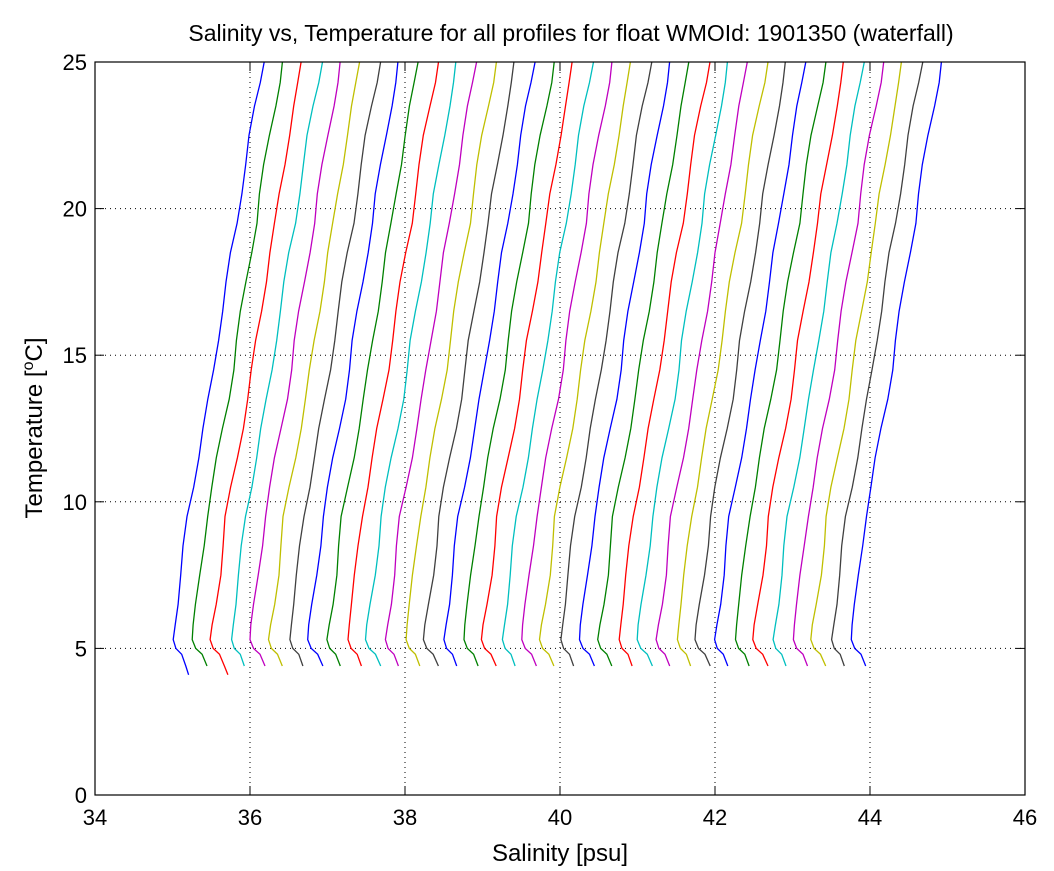 The image size is (1054, 871). What do you see at coordinates (81, 795) in the screenshot?
I see `y-tick-label: 0` at bounding box center [81, 795].